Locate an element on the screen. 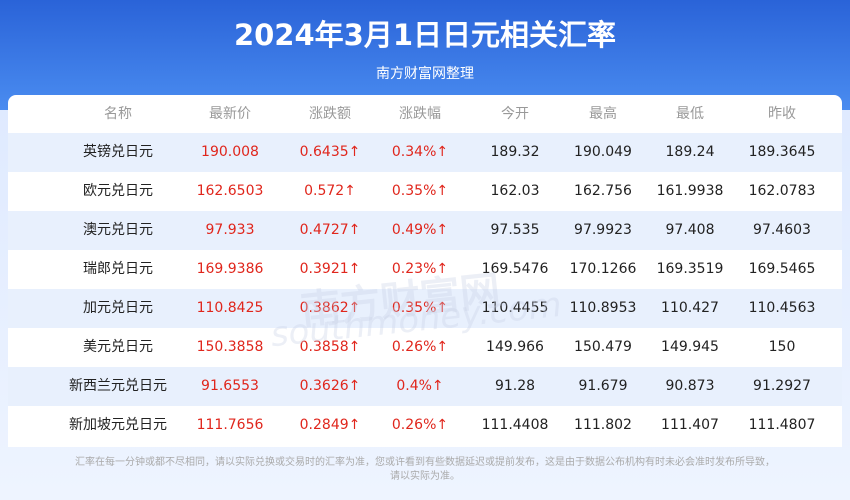 This screenshot has height=500, width=850. cell: 111.407 is located at coordinates (690, 425).